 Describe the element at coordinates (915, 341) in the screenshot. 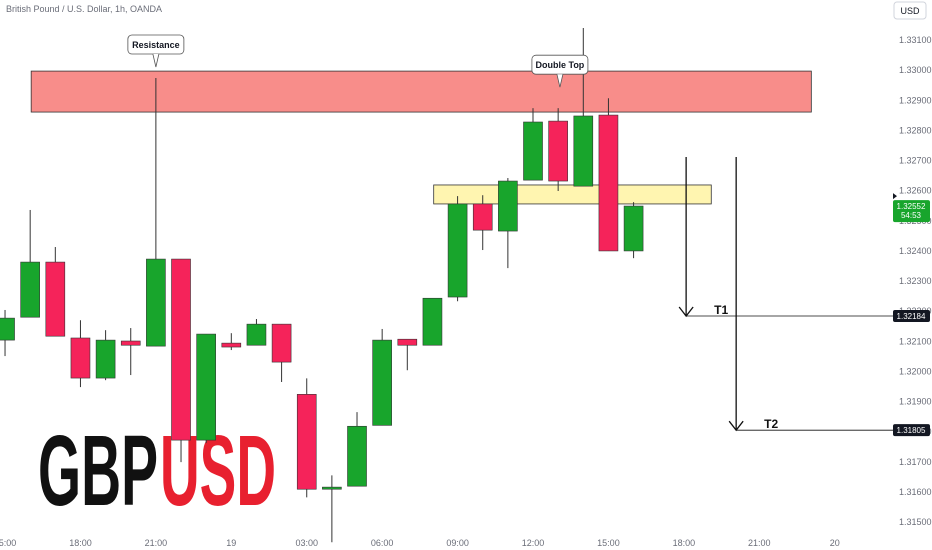

I see `y-tick-label: 1.32100` at that location.